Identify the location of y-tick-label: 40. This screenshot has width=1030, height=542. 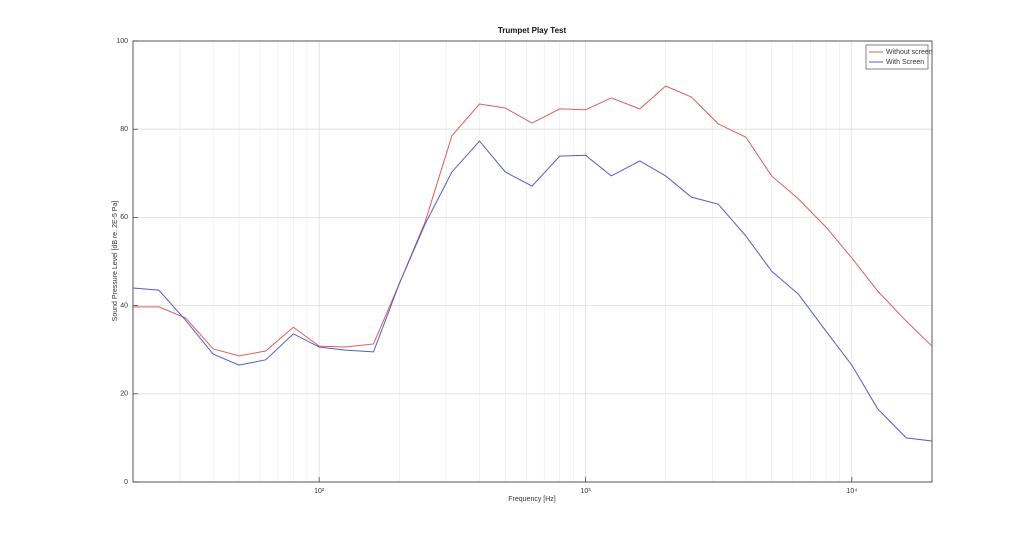
(124, 305).